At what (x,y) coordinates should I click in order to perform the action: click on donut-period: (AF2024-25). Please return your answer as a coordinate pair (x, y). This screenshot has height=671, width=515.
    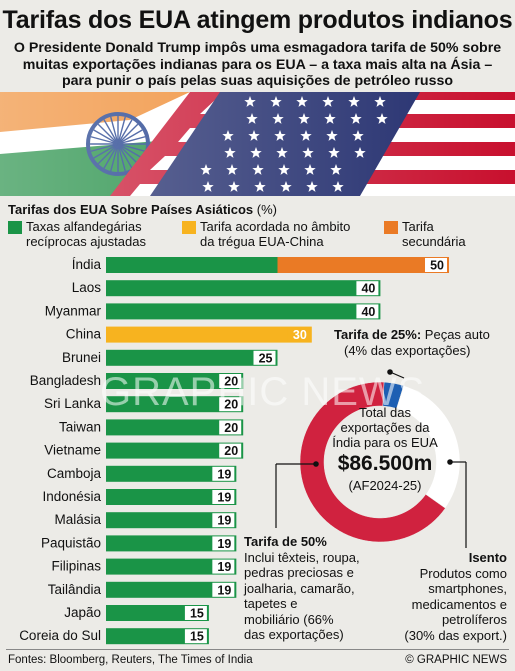
    Looking at the image, I should click on (385, 485).